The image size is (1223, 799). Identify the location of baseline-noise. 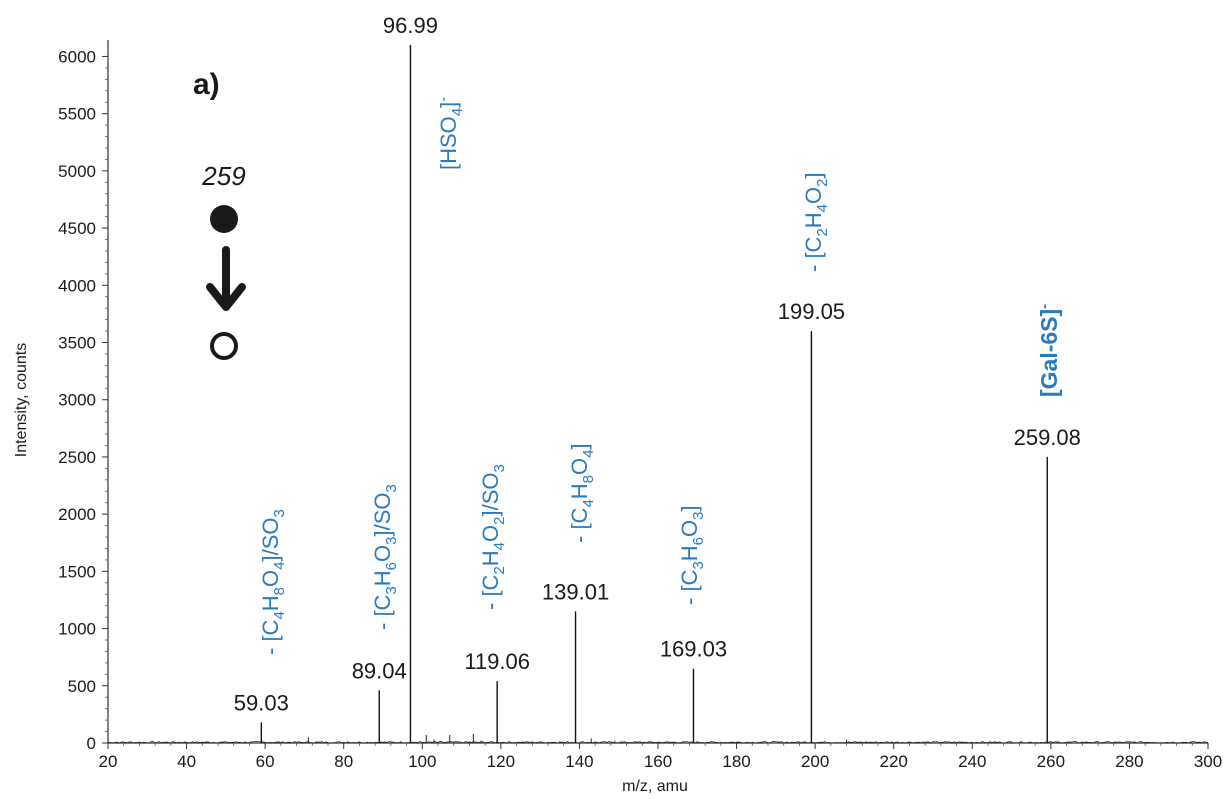
(658, 742).